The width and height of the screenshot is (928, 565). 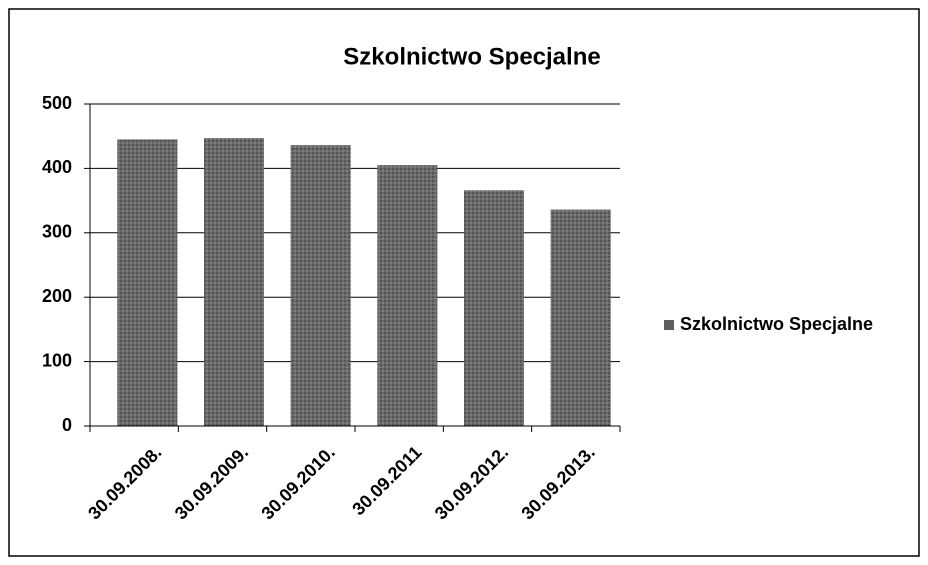 What do you see at coordinates (776, 324) in the screenshot?
I see `legend-label: Szkolnictwo Specjalne` at bounding box center [776, 324].